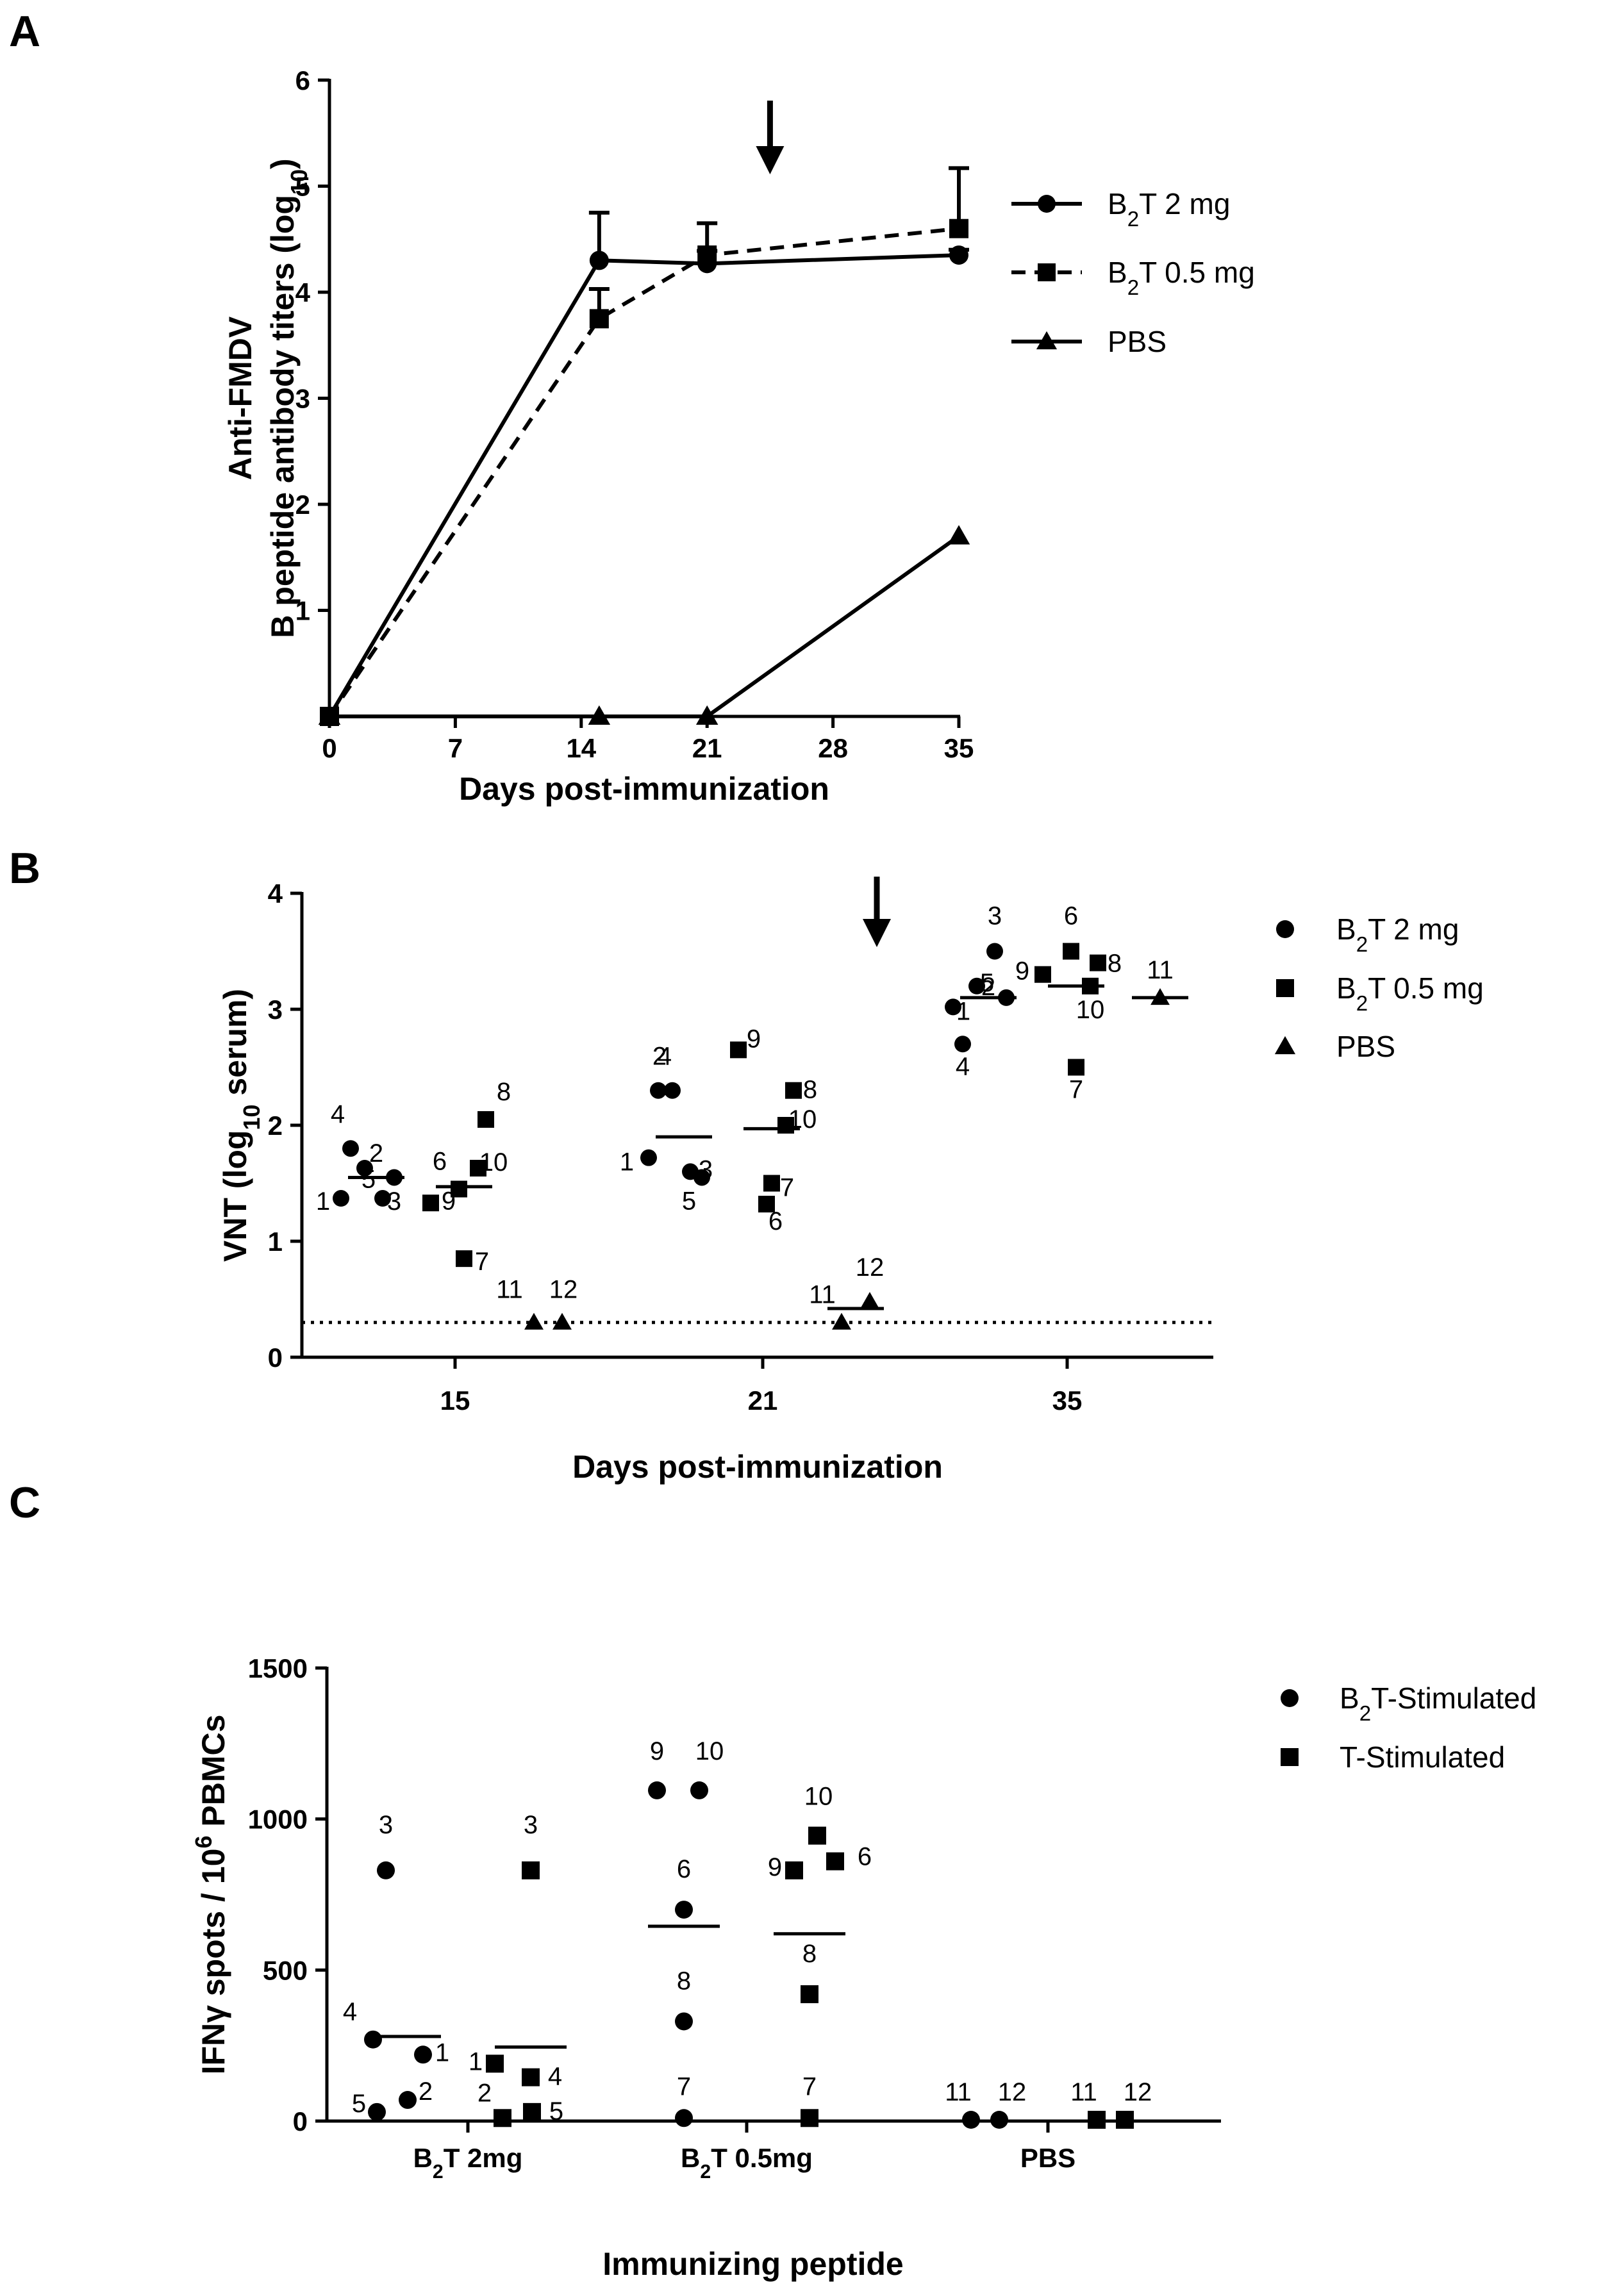  What do you see at coordinates (278, 1820) in the screenshot?
I see `y-tick-label: 1000` at bounding box center [278, 1820].